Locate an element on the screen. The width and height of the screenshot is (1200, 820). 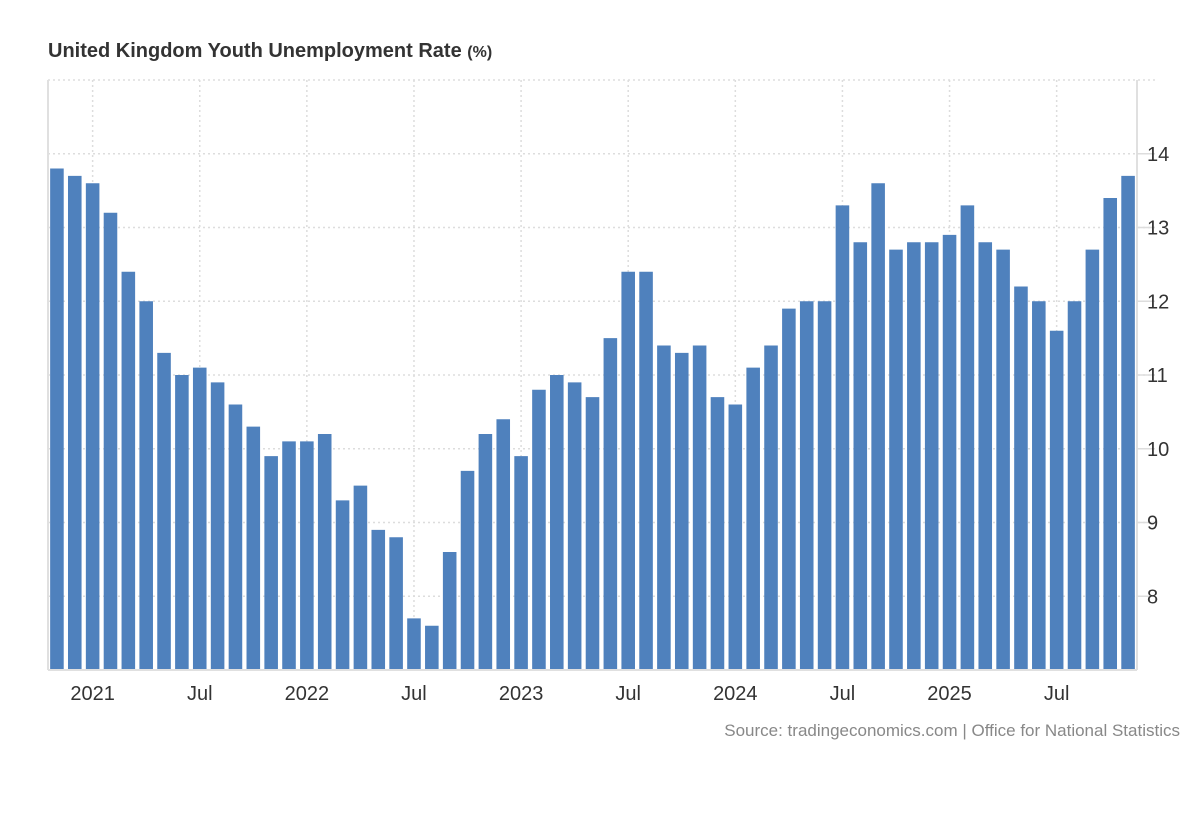
bar: Dec 2021: 10.1 is located at coordinates (289, 555).